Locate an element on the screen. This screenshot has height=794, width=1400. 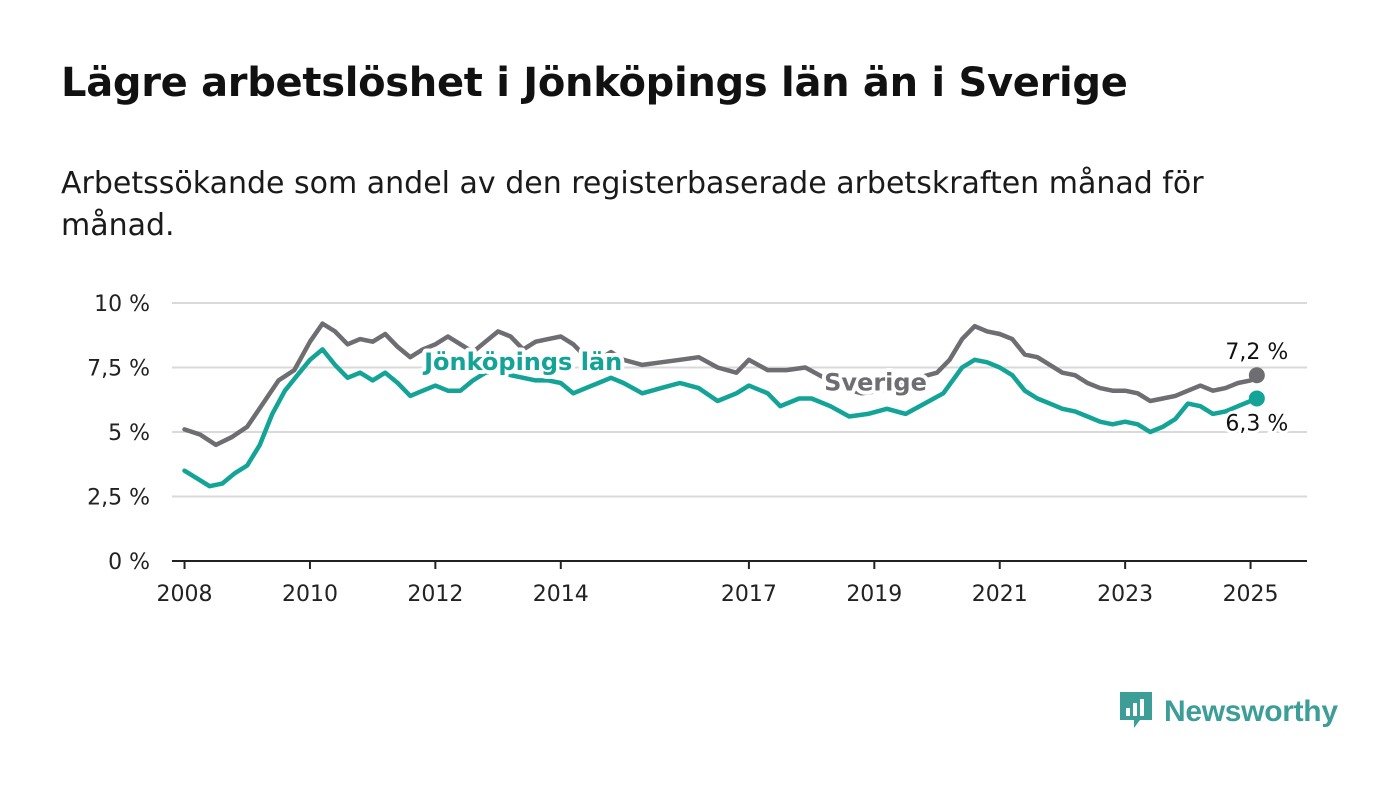
x-tick-label: 2010 is located at coordinates (310, 594).